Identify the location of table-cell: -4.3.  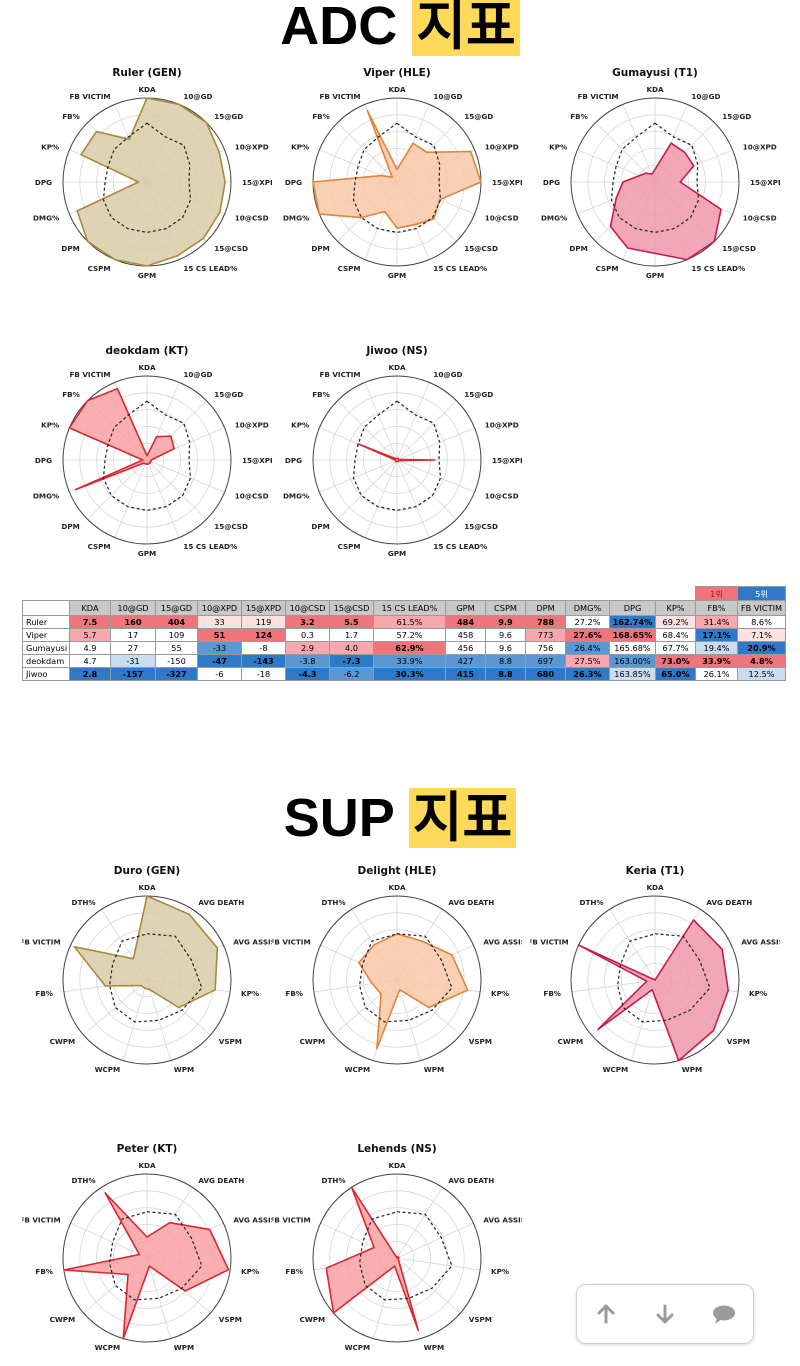
(307, 674).